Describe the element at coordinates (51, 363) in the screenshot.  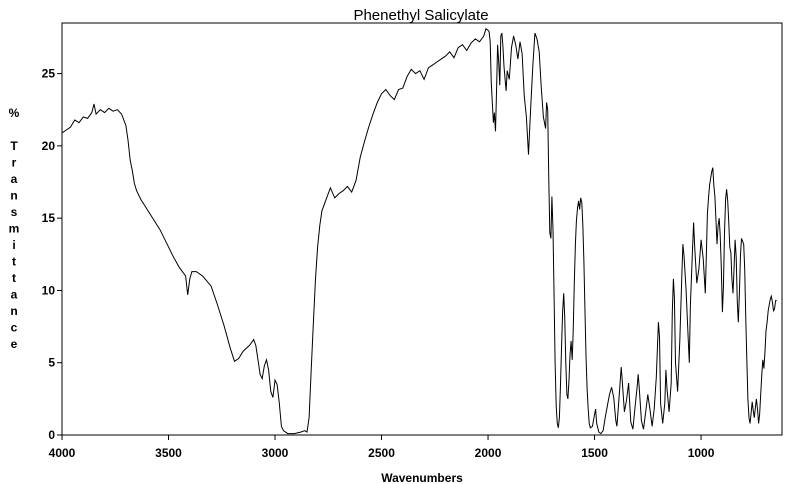
I see `y-tick-label: 5` at that location.